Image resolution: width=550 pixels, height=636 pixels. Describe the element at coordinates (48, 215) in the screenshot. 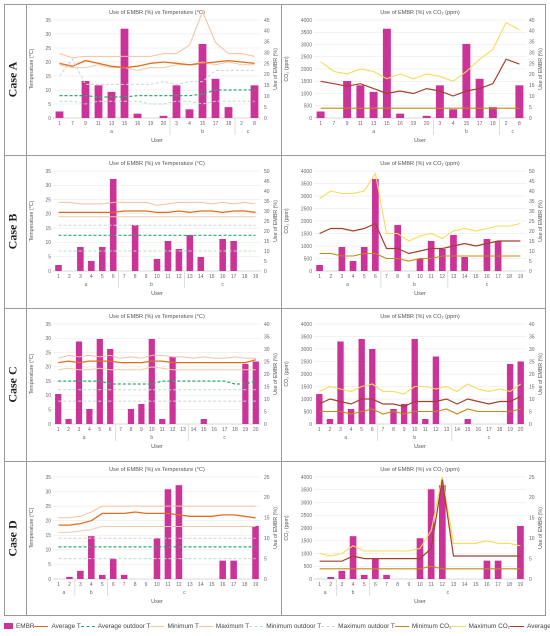

I see `y-tick-label: 20` at that location.